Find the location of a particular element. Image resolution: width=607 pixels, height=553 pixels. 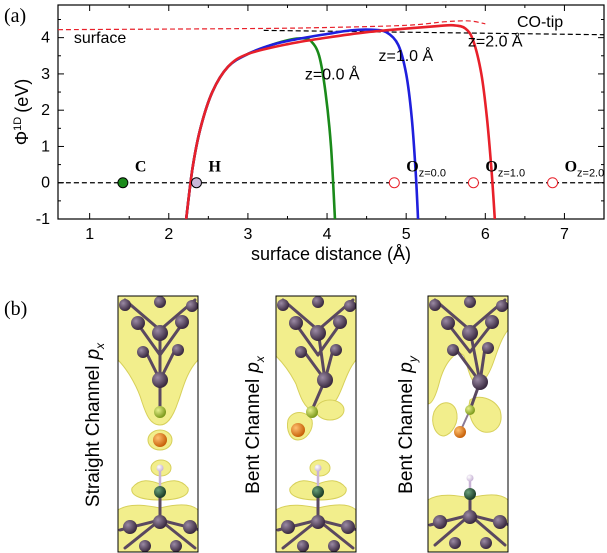

annotation-surface: surface is located at coordinates (100, 38).